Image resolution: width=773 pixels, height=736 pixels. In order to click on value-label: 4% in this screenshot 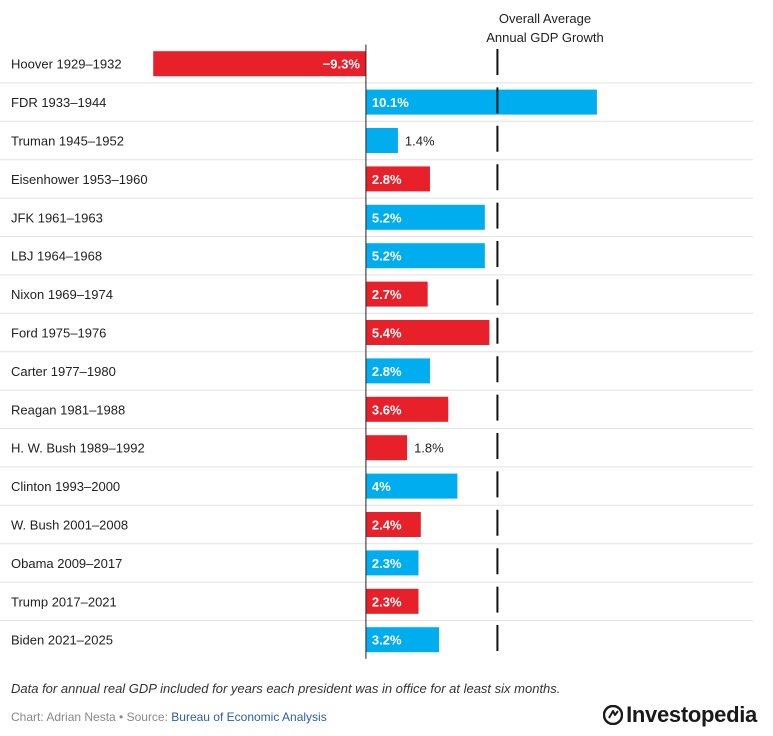, I will do `click(381, 486)`.